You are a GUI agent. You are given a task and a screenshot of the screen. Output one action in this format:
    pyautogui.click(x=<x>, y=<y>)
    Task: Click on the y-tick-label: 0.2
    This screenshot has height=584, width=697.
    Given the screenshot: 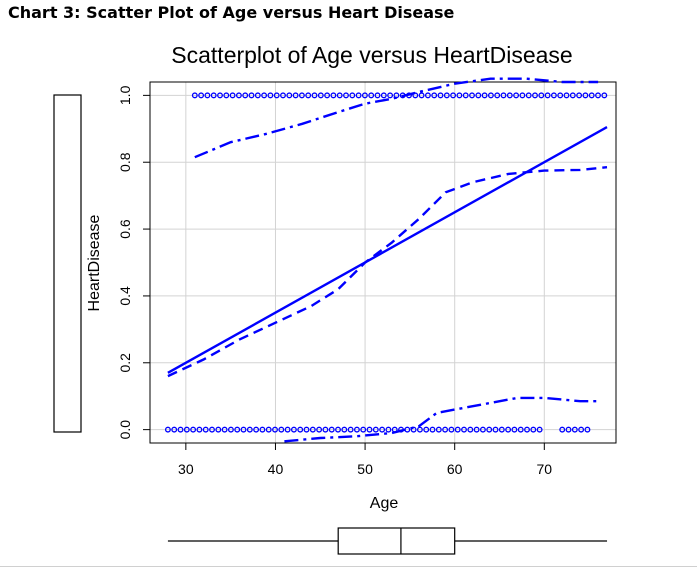 What is the action you would take?
    pyautogui.click(x=125, y=363)
    